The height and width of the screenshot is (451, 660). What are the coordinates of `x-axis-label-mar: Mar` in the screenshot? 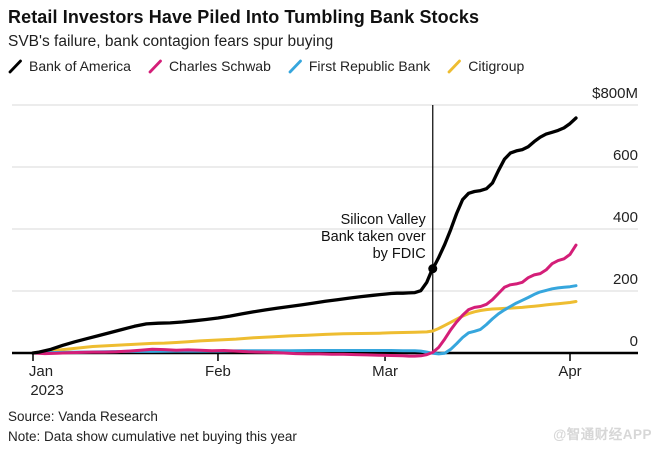 It's located at (385, 371).